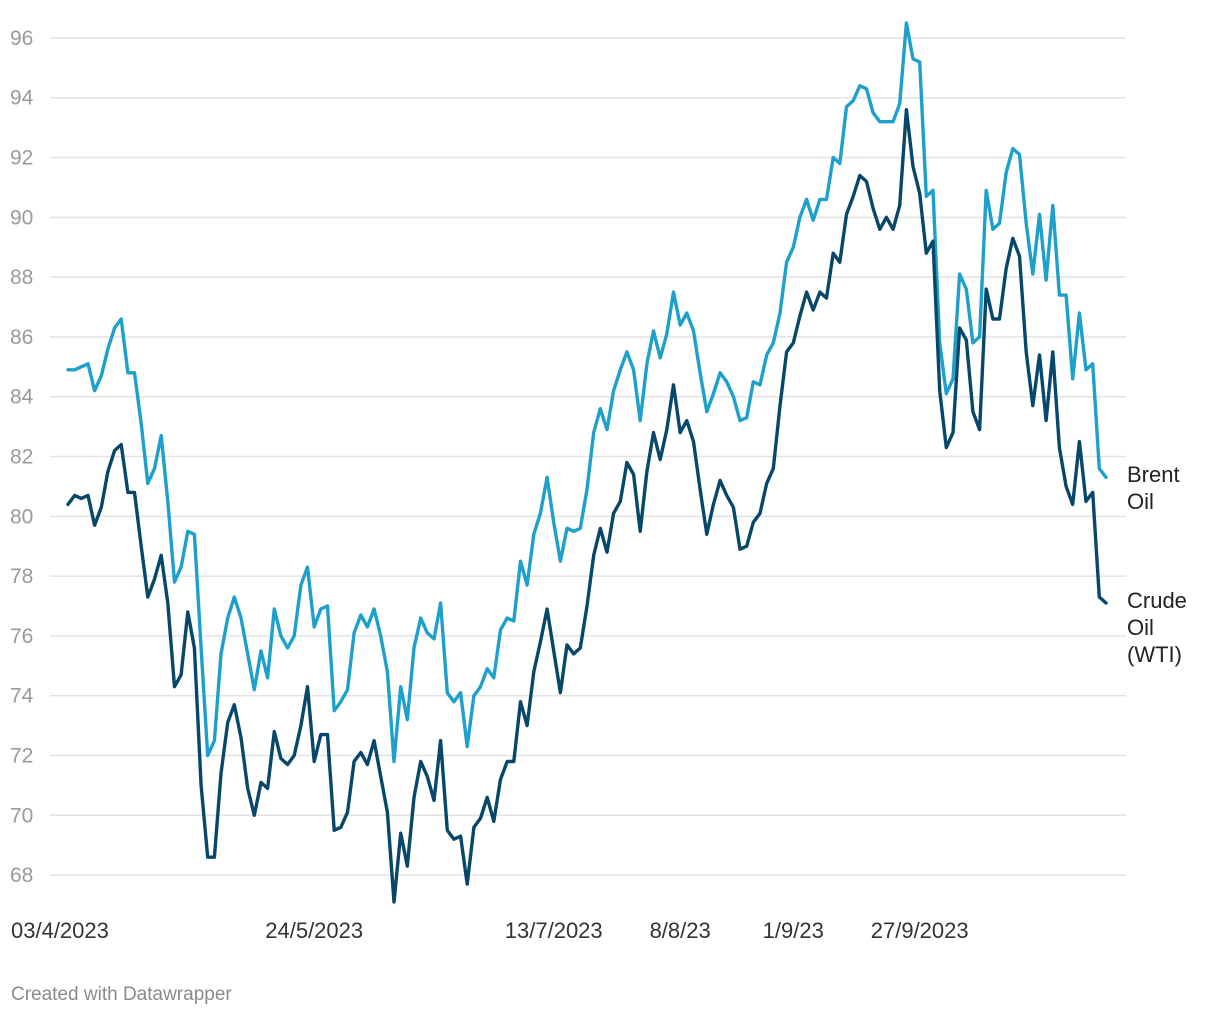 This screenshot has width=1220, height=1020. What do you see at coordinates (920, 930) in the screenshot?
I see `x-tick-label: 27/9/2023` at bounding box center [920, 930].